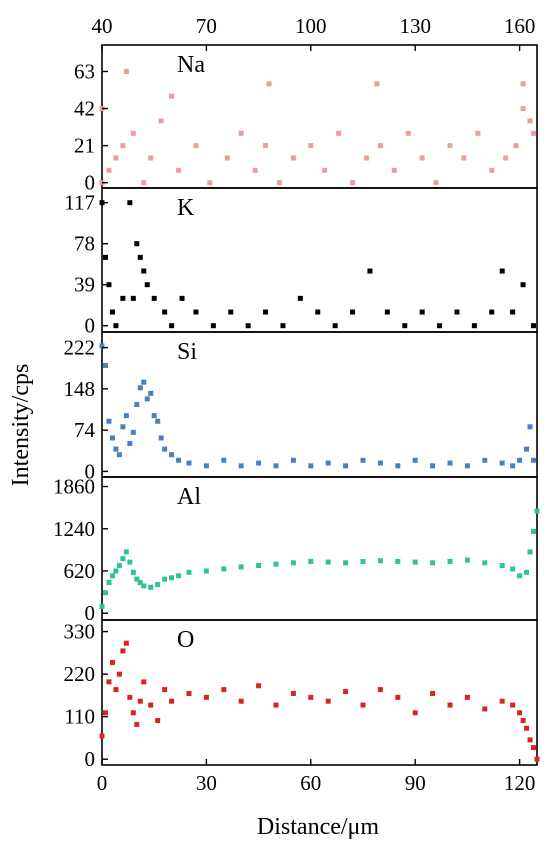 The image size is (550, 850). What do you see at coordinates (318, 127) in the screenshot?
I see `data-points-na` at bounding box center [318, 127].